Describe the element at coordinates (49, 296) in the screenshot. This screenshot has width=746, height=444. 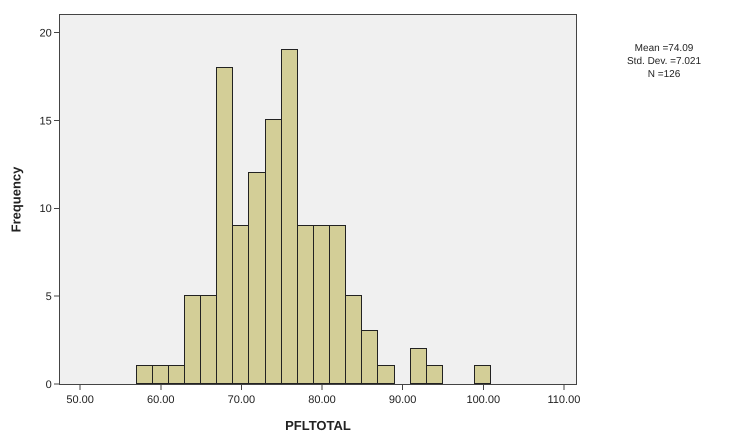
I see `y-tick-label: 5` at that location.